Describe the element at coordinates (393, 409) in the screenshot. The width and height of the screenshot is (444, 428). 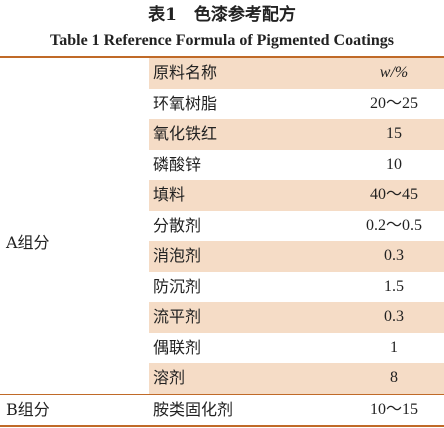
I see `material-value: 10～15` at that location.